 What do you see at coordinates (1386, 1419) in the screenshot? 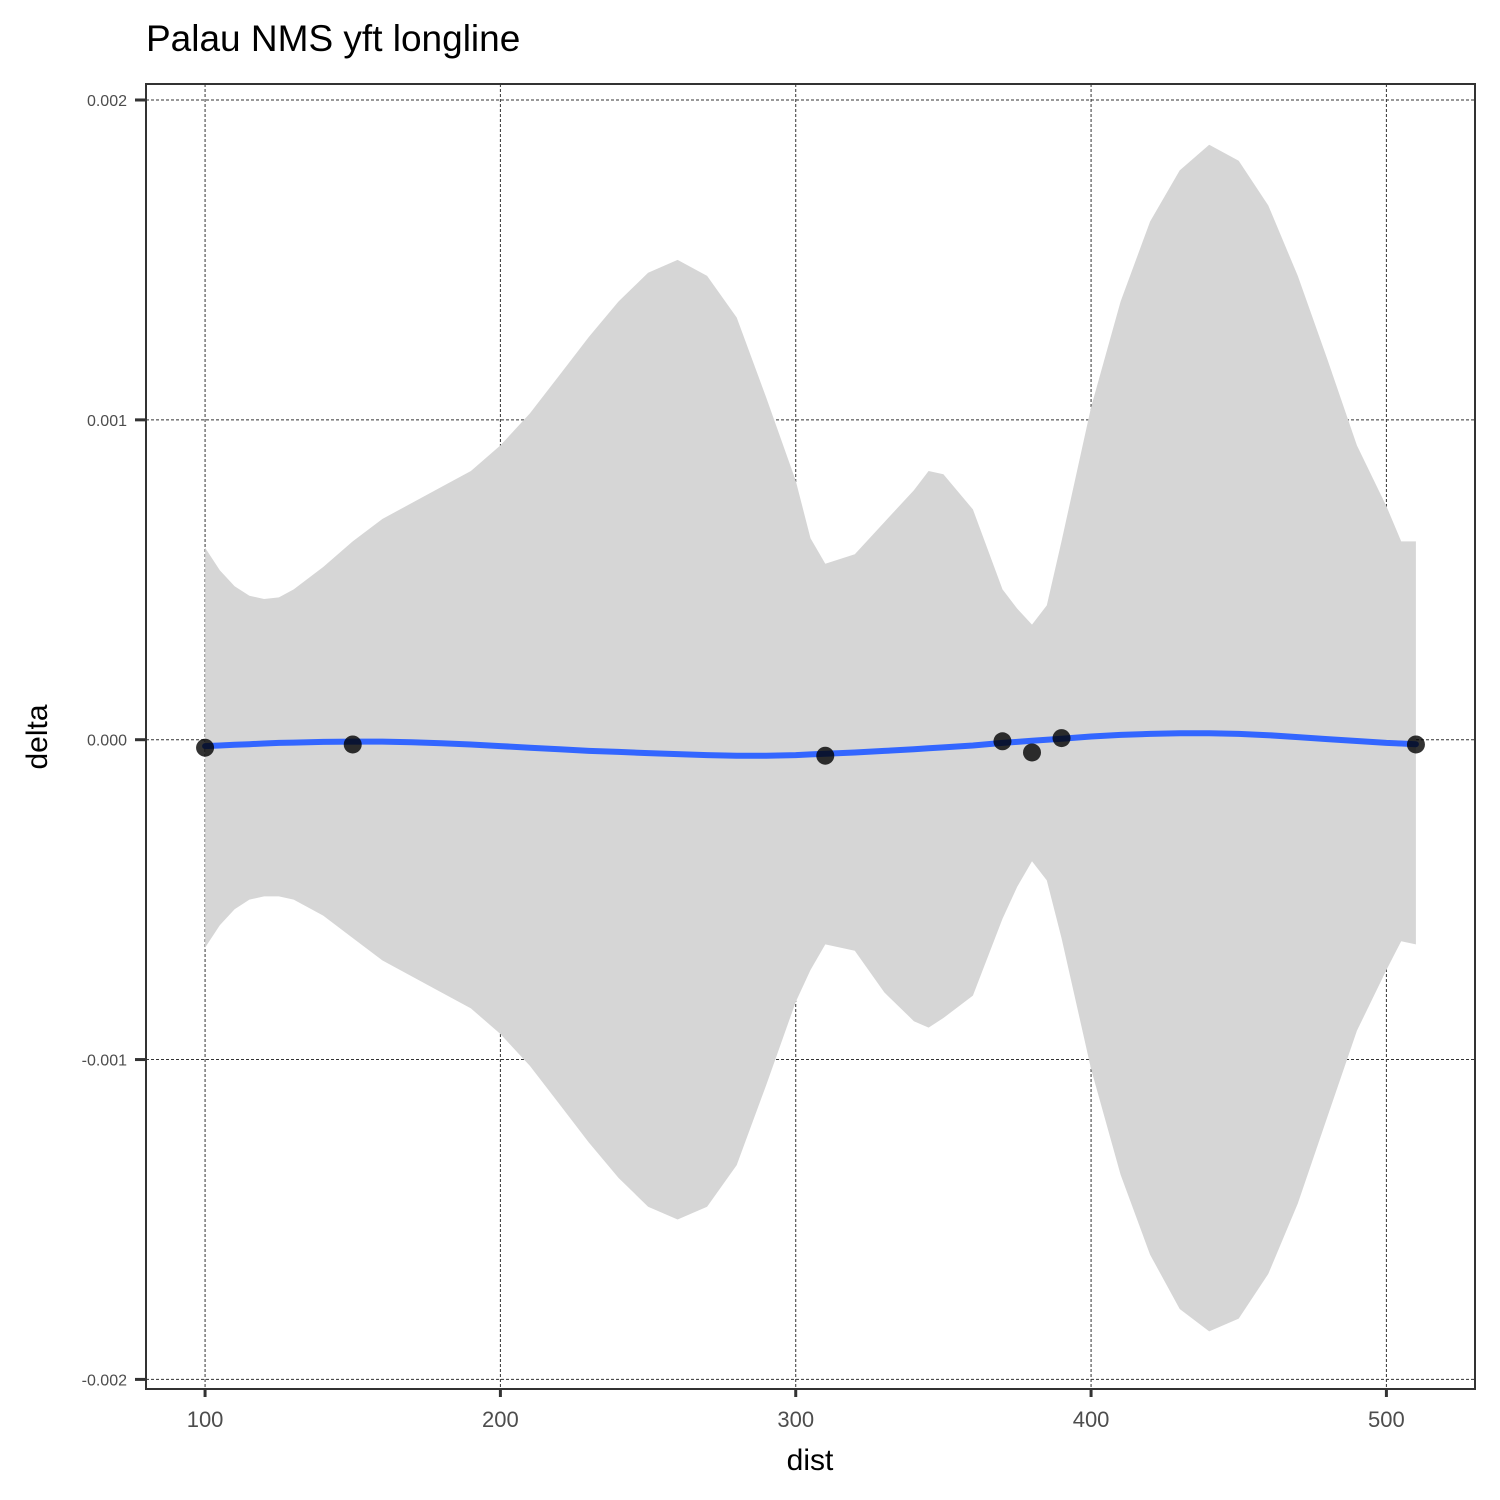
I see `x-tick-label: 500` at bounding box center [1386, 1419].